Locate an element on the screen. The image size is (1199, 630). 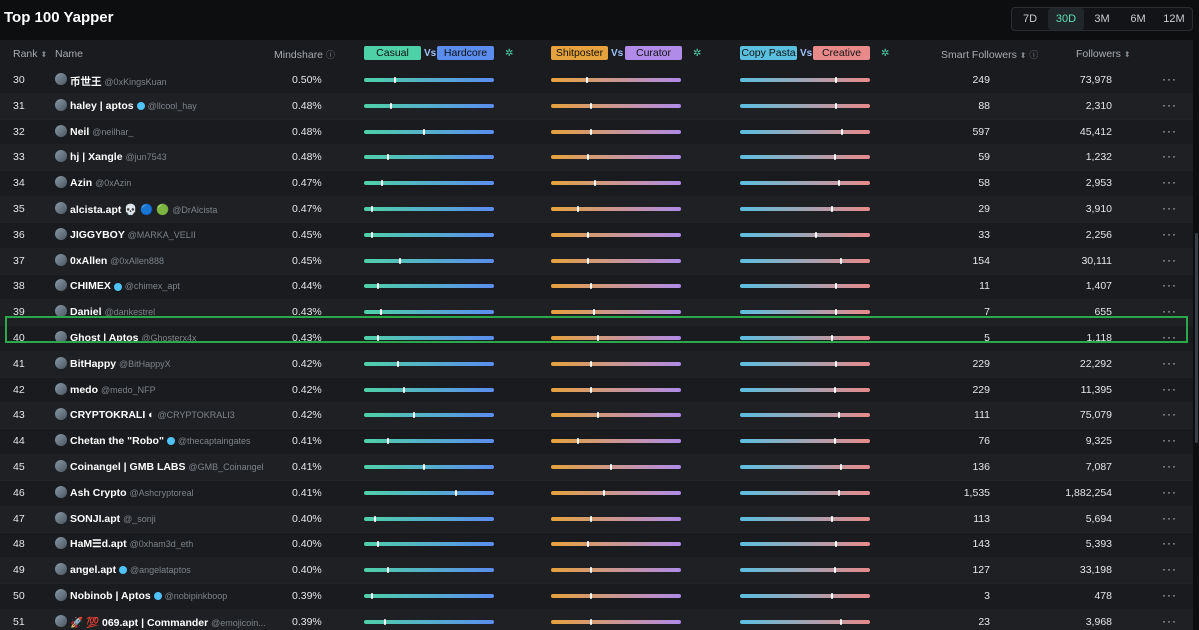
range-6m: 6M is located at coordinates (1138, 19).